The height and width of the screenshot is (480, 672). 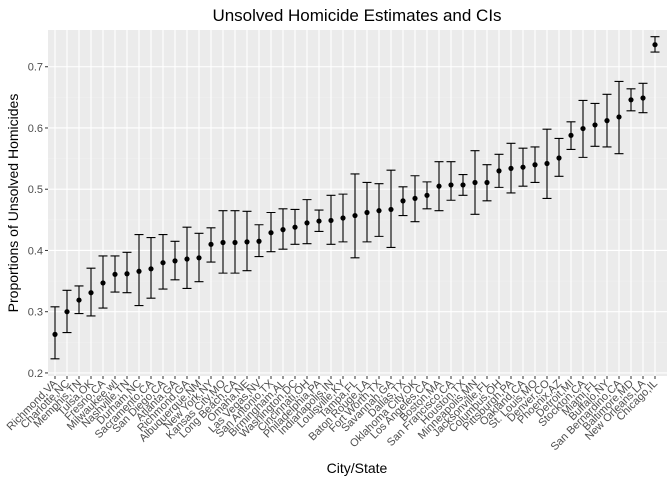 What do you see at coordinates (35, 251) in the screenshot?
I see `y-tick-label: 0.4` at bounding box center [35, 251].